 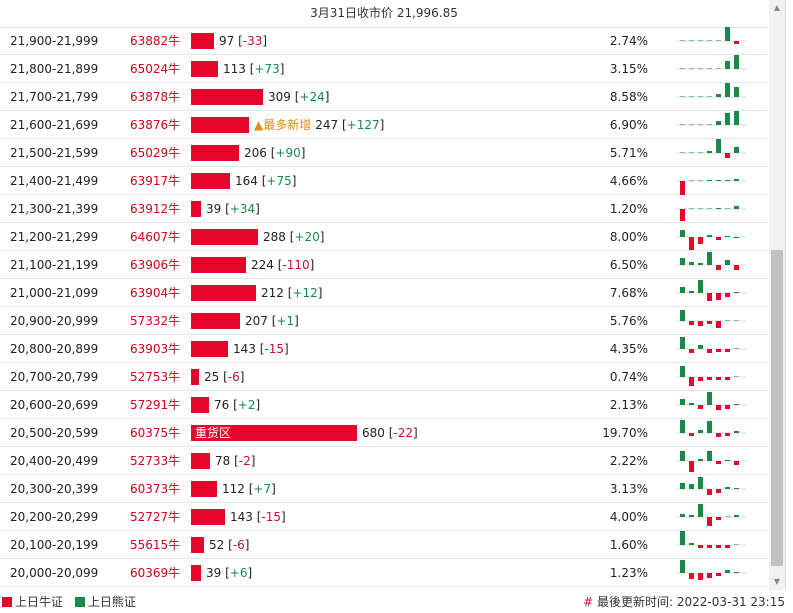 What do you see at coordinates (275, 153) in the screenshot?
I see `count-text: 206 [+90]` at bounding box center [275, 153].